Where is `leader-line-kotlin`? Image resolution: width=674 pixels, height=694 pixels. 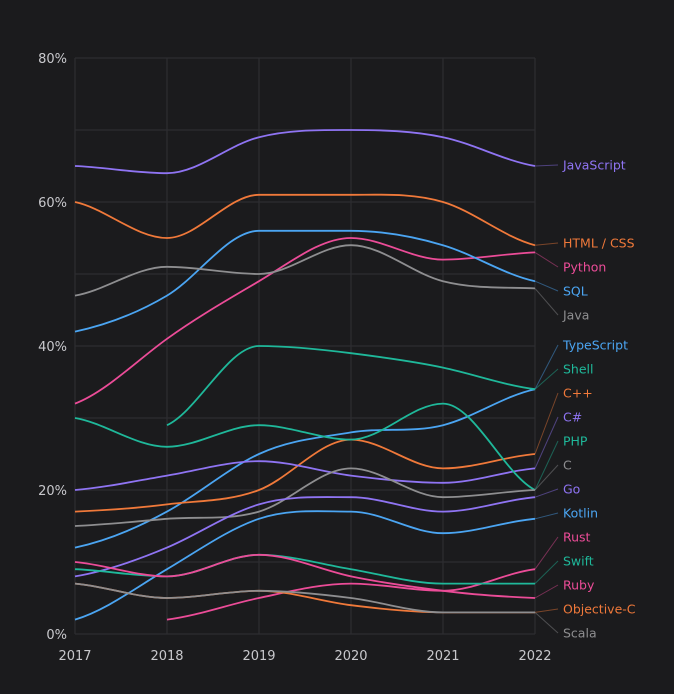 leader-line-kotlin is located at coordinates (546, 516).